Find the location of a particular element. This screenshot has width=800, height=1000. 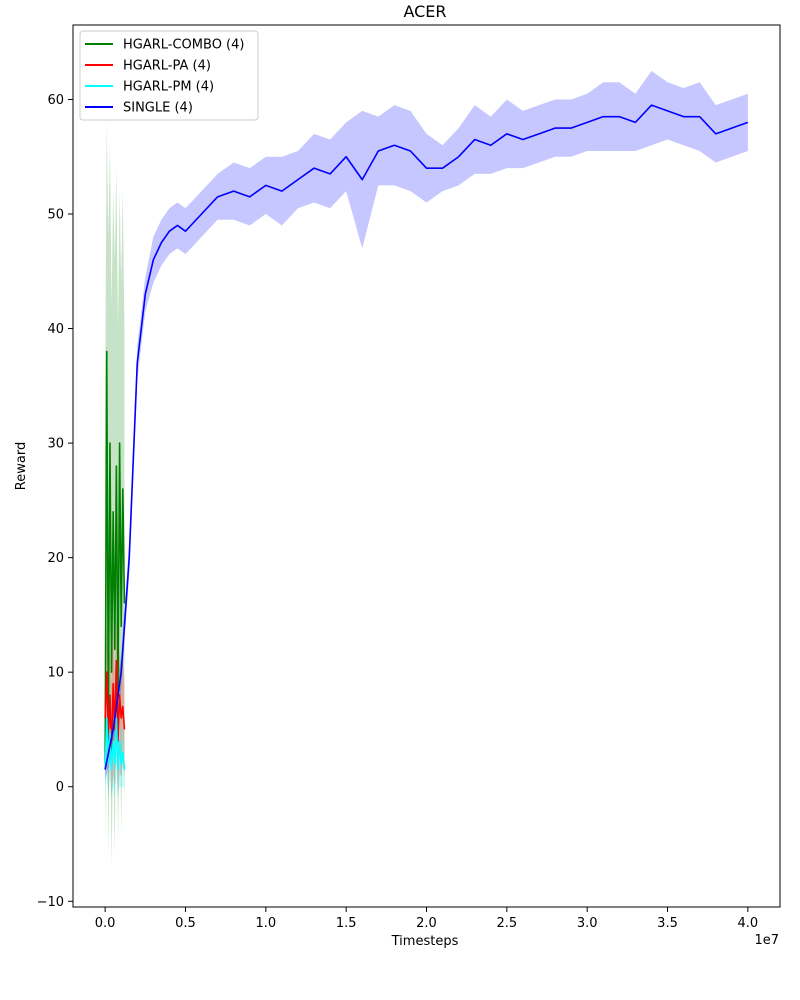

y-tick-label: −10 is located at coordinates (50, 902).